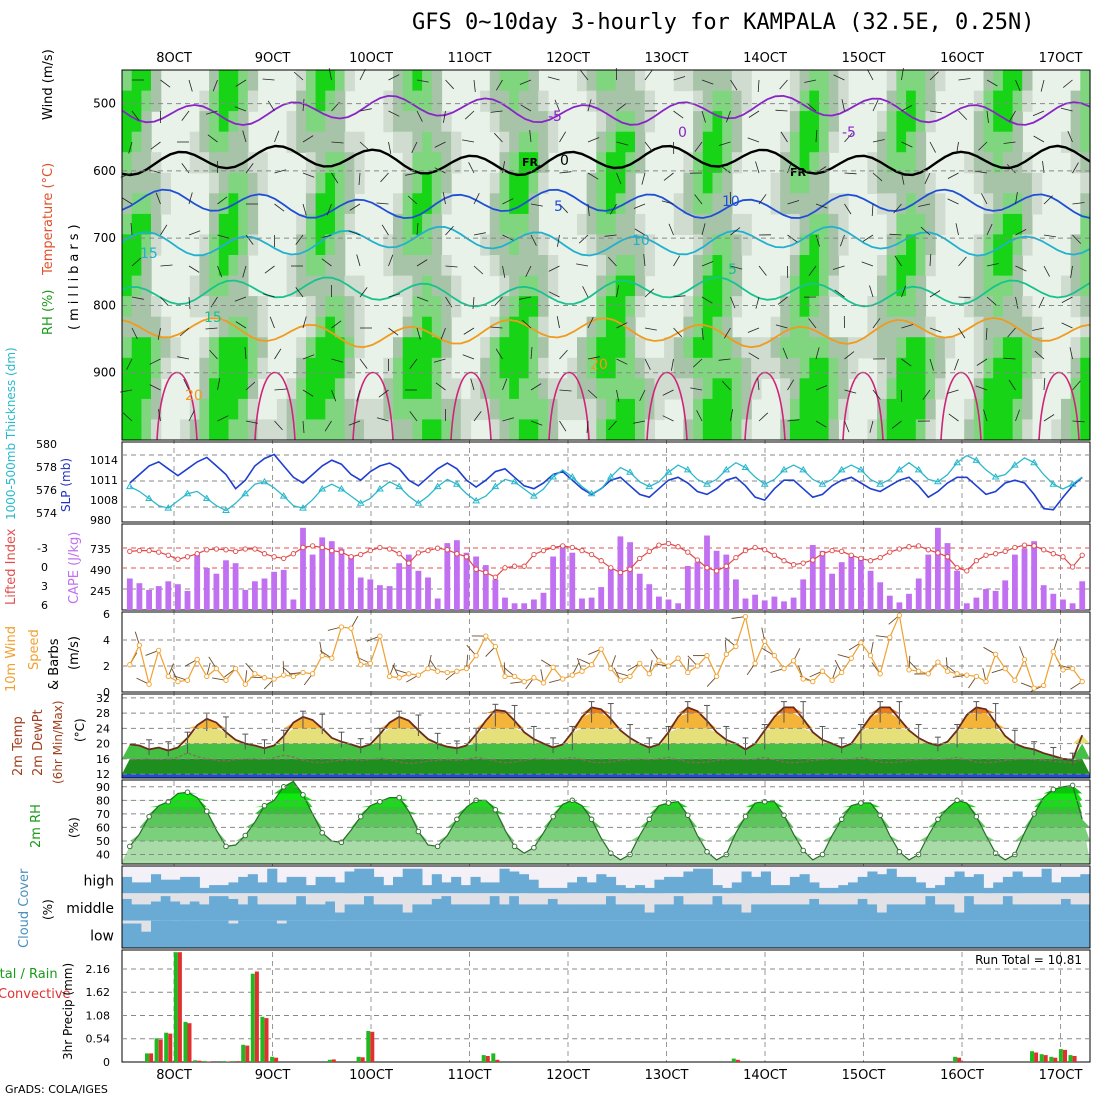 The height and width of the screenshot is (1100, 1100). I want to click on rain-bar, so click(147, 1057).